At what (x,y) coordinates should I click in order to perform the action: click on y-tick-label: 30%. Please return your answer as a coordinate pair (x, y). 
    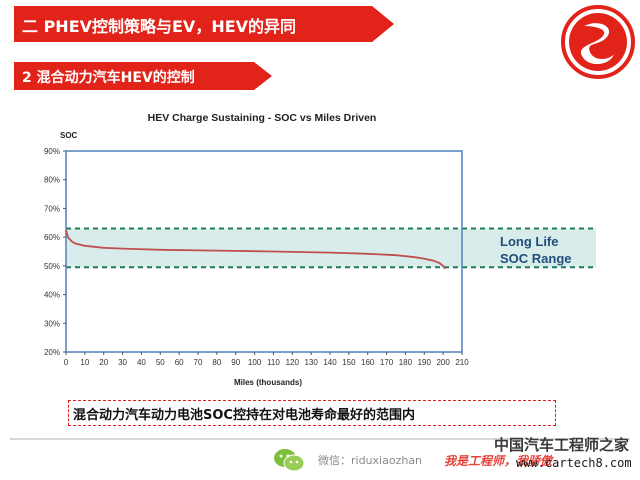
    Looking at the image, I should click on (52, 323).